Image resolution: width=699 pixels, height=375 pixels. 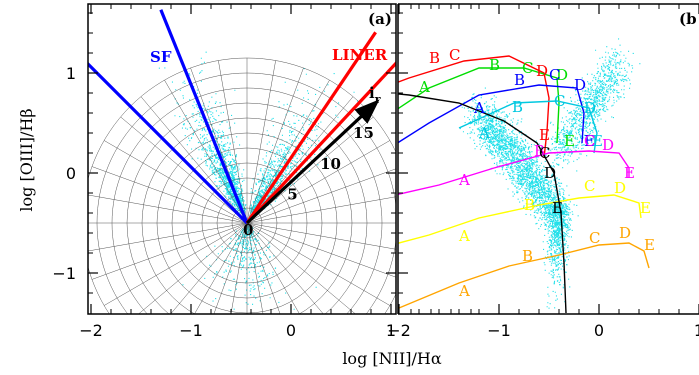 I want to click on panel-b-label: (b, so click(x=688, y=19).